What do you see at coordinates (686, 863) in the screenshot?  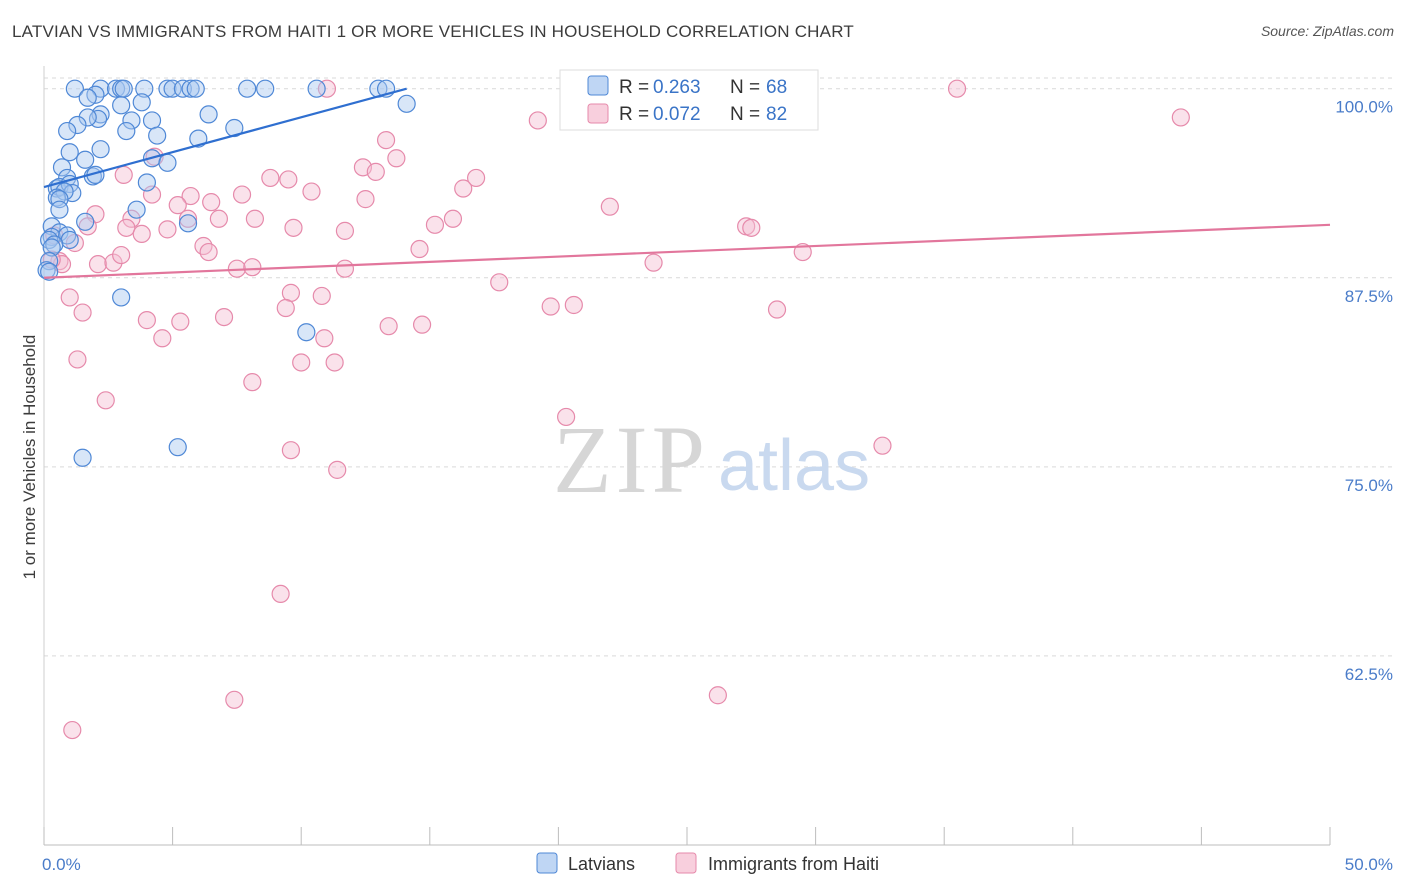 I see `bottom-legend-swatch-haiti` at bounding box center [686, 863].